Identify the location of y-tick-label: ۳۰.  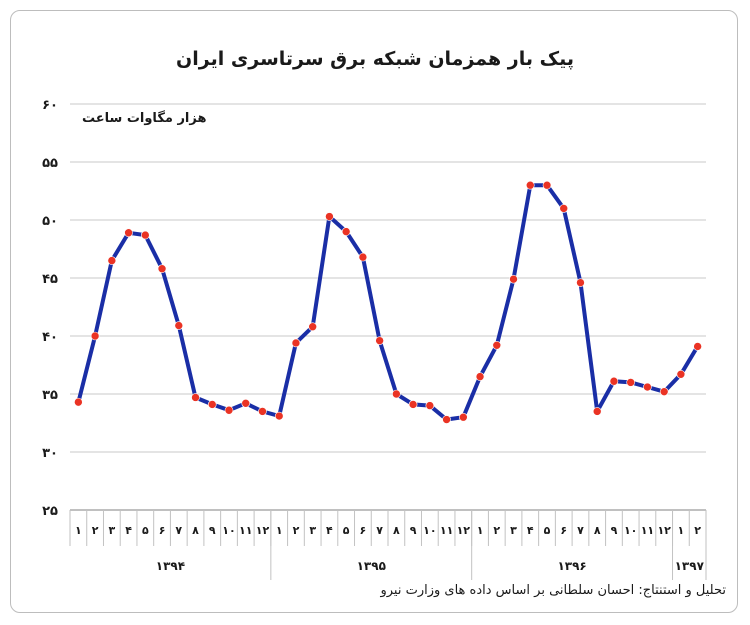
(50, 453).